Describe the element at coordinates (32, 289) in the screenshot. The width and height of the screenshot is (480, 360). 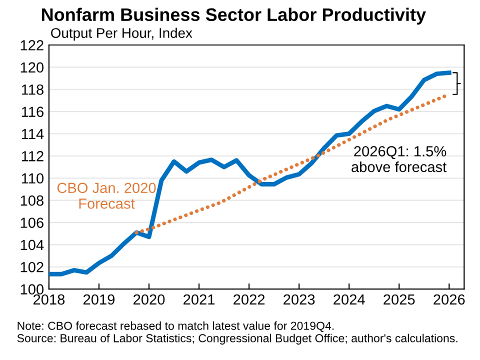
I see `y-tick-label: 100` at that location.